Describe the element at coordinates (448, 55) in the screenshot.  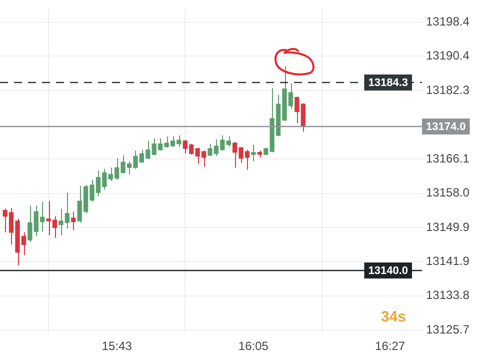
I see `y-tick-label: 13190.4` at that location.